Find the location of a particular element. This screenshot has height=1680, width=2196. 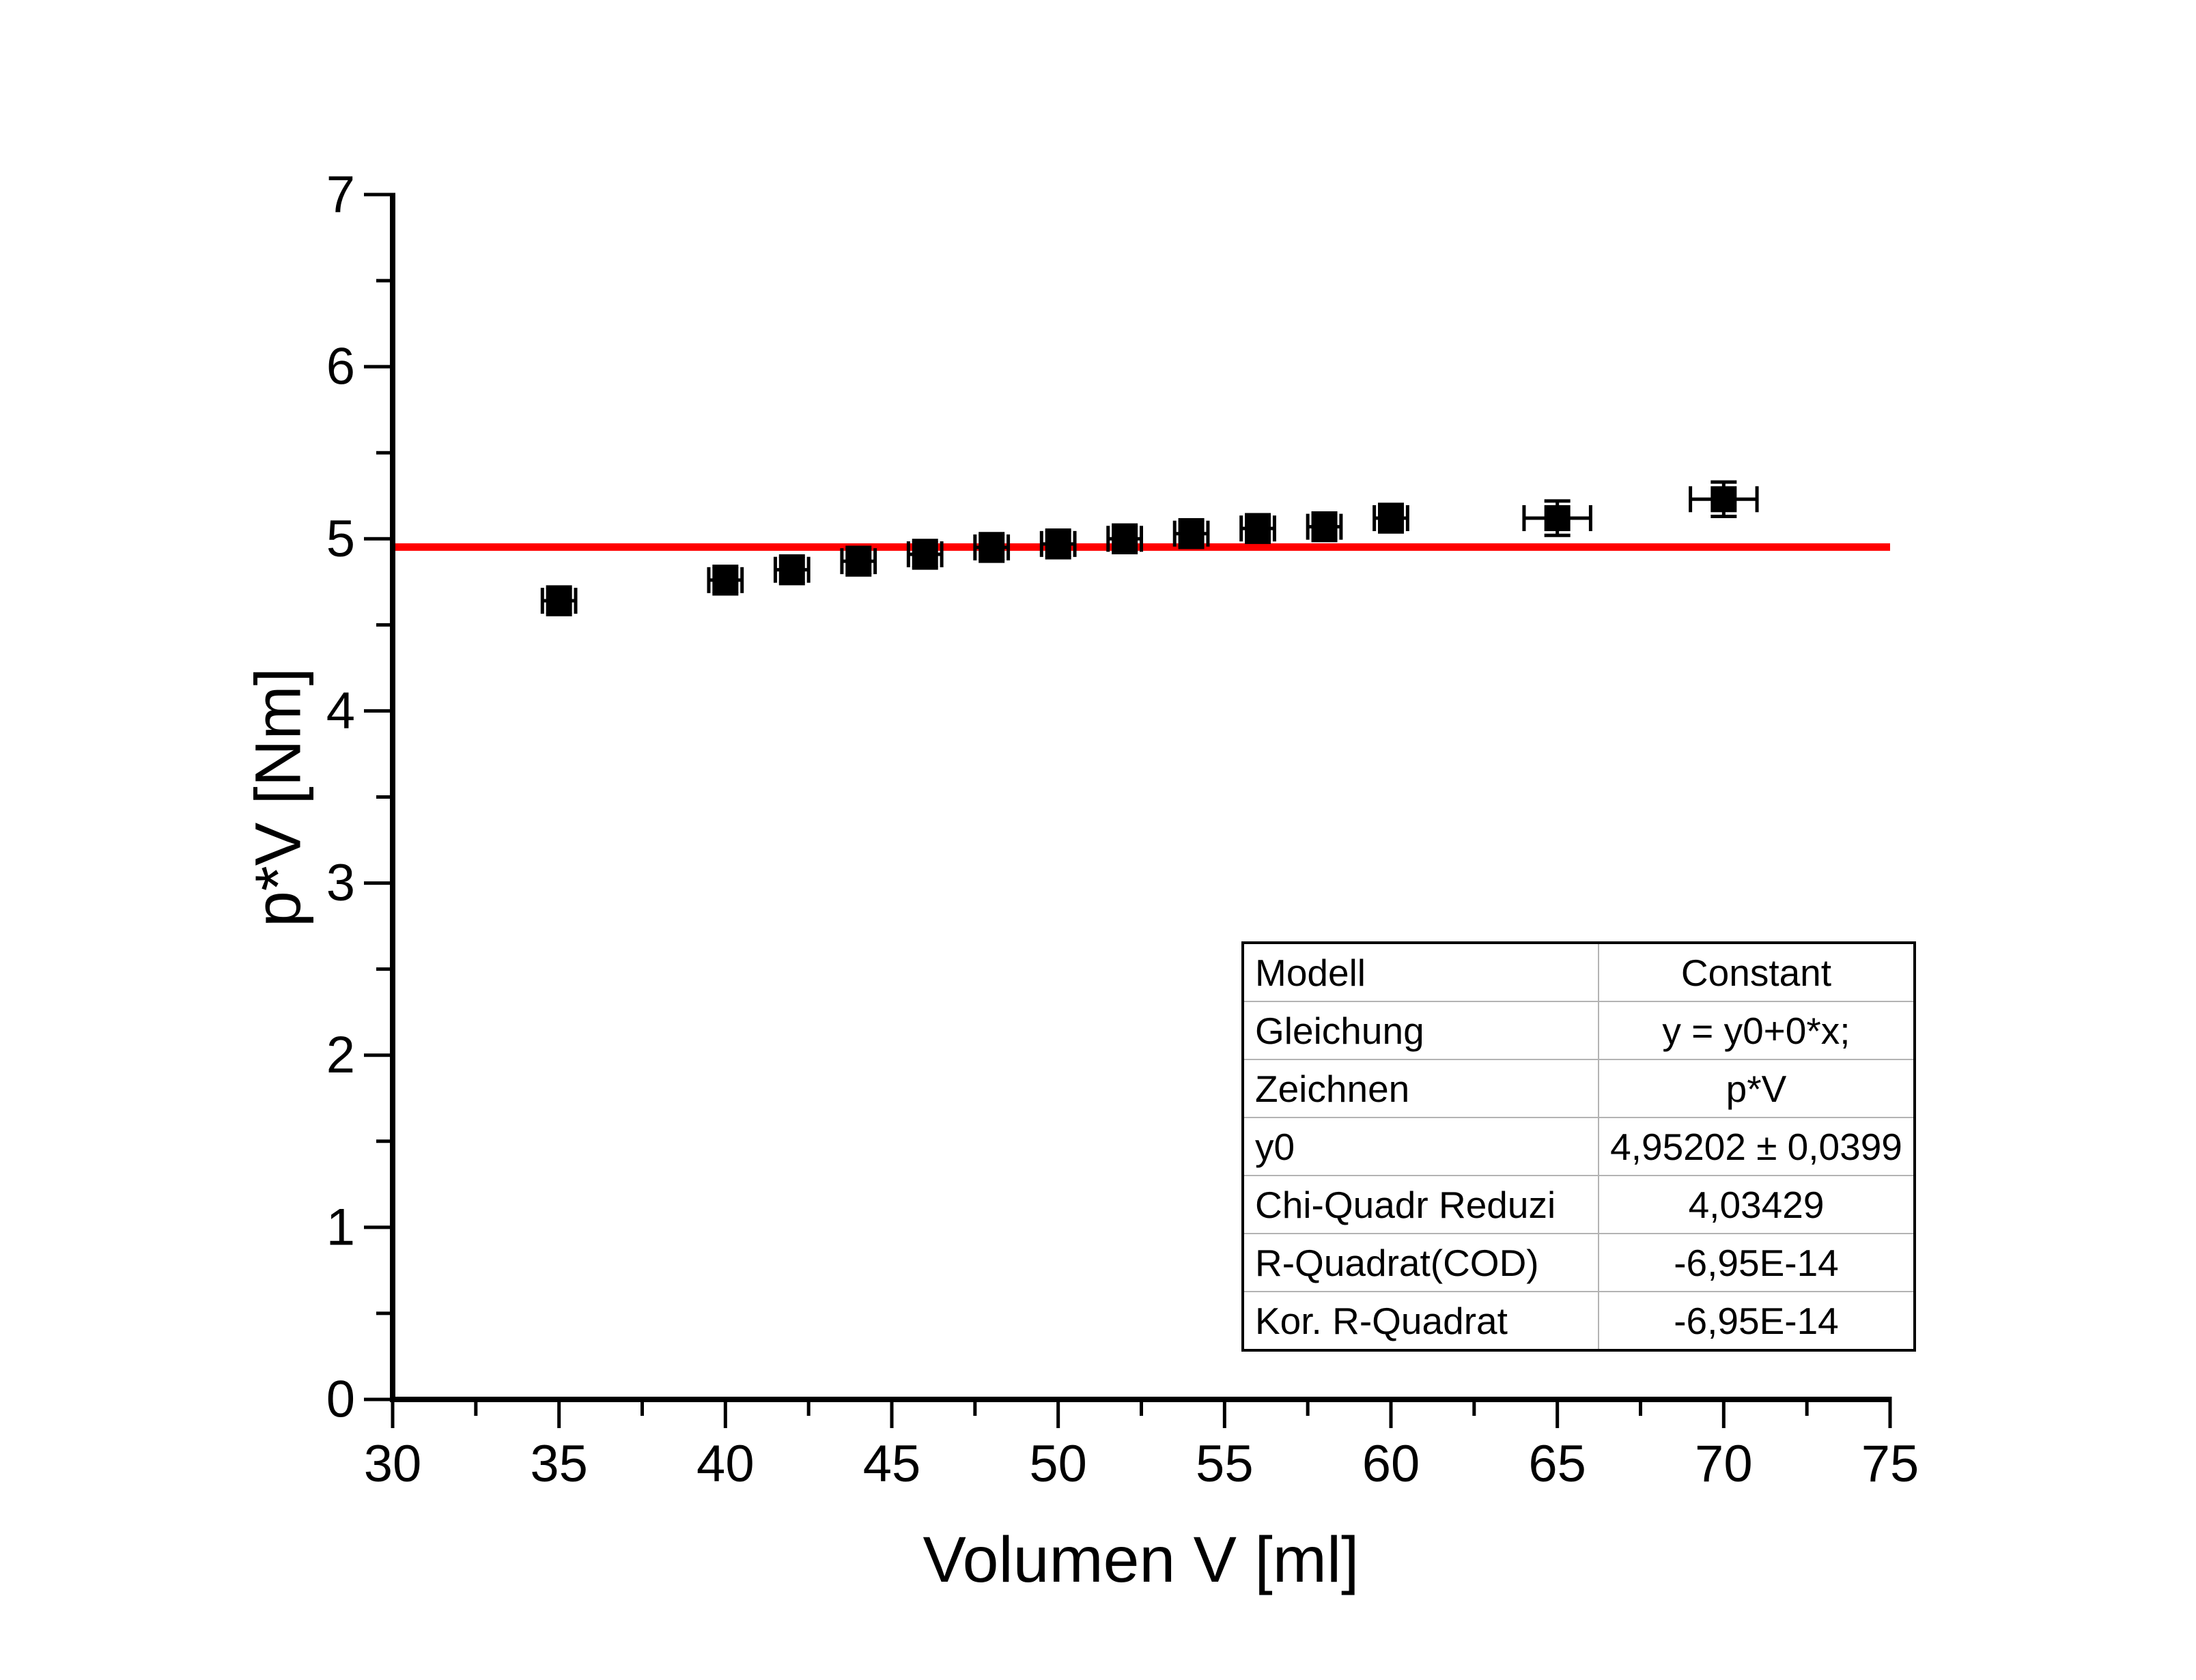

x-tick-label: 75 is located at coordinates (1890, 1464).